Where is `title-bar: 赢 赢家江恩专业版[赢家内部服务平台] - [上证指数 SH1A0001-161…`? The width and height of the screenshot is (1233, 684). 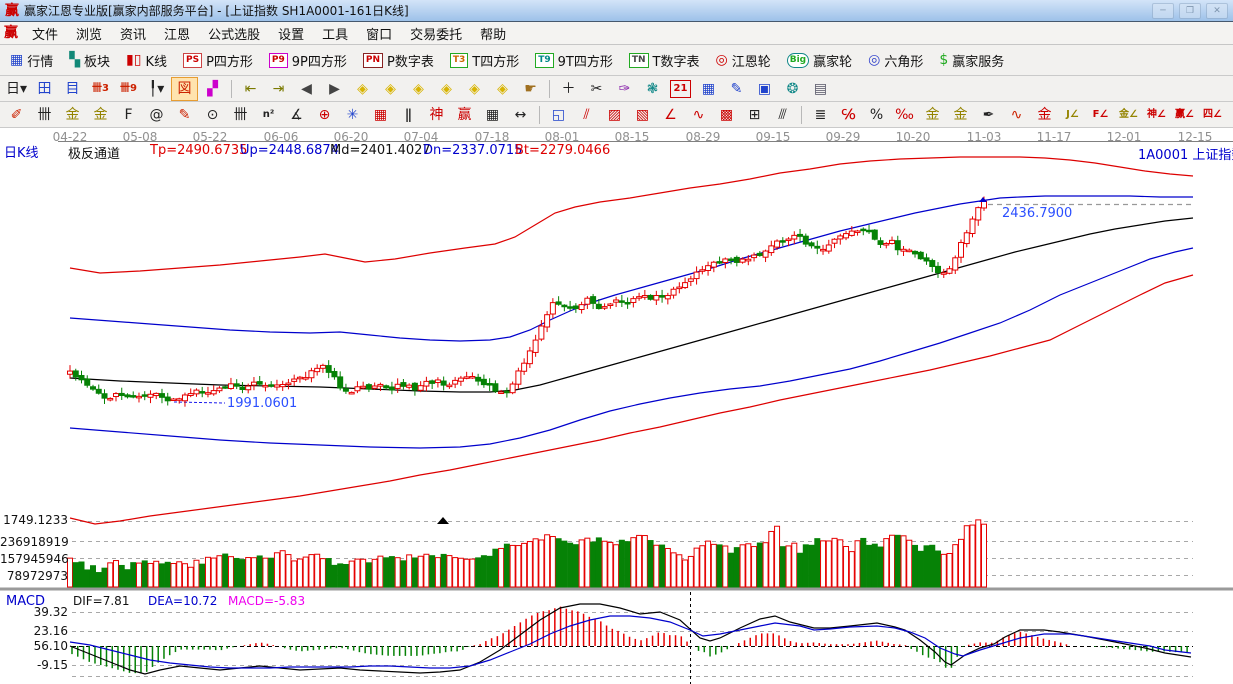 title-bar: 赢 赢家江恩专业版[赢家内部服务平台] - [上证指数 SH1A0001-161… is located at coordinates (616, 11).